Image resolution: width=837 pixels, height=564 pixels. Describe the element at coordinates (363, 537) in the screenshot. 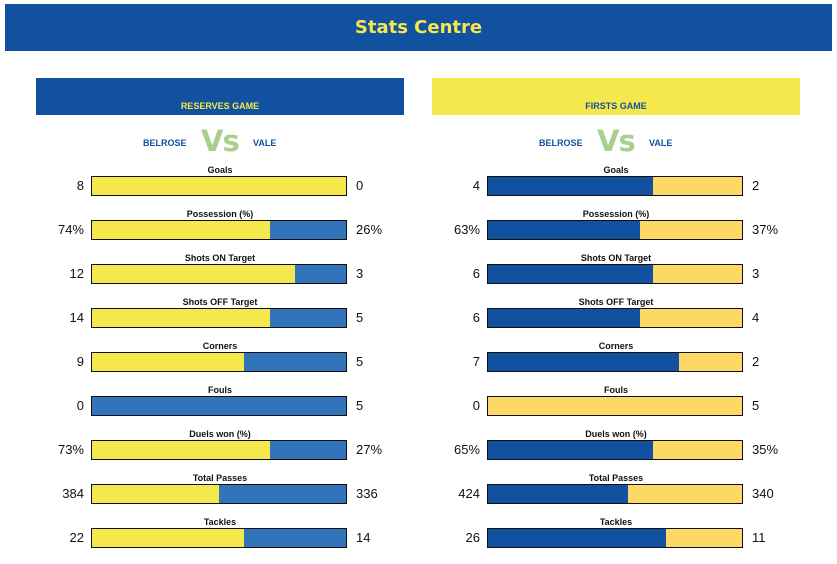

I see `away-value: 14` at that location.